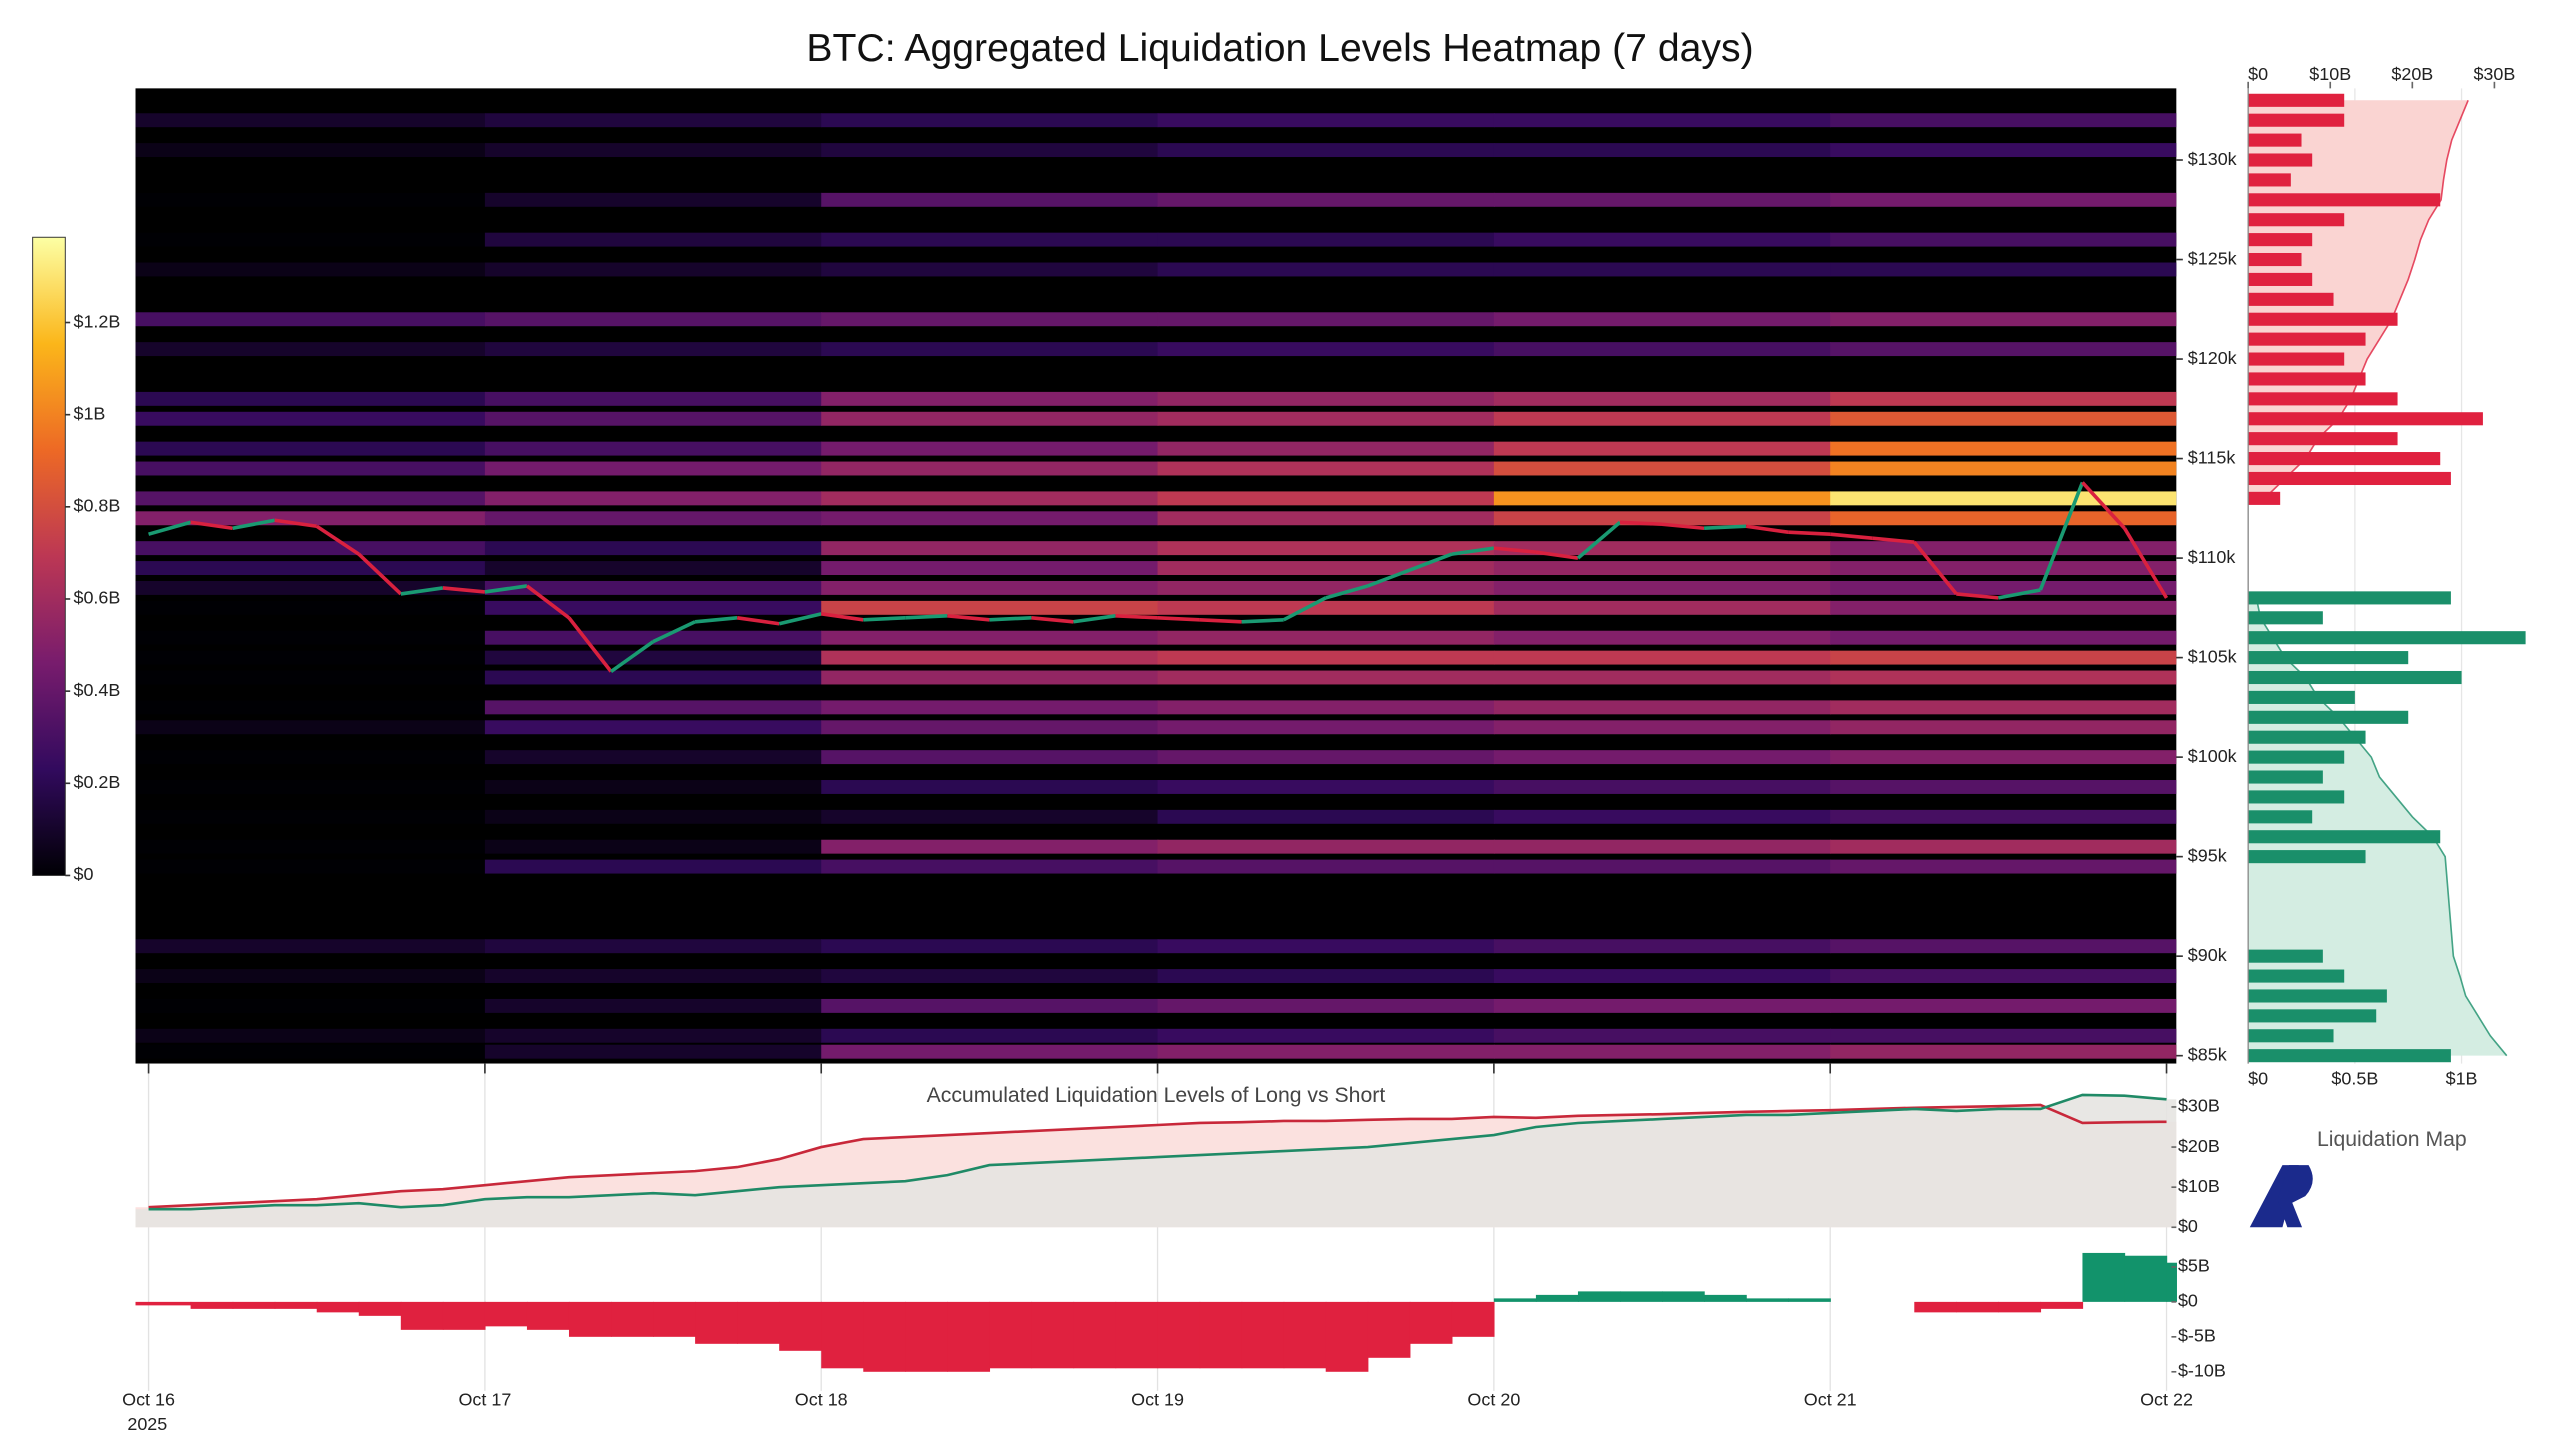 The height and width of the screenshot is (1440, 2560). Describe the element at coordinates (2208, 1054) in the screenshot. I see `y-tick-label: $85k` at that location.